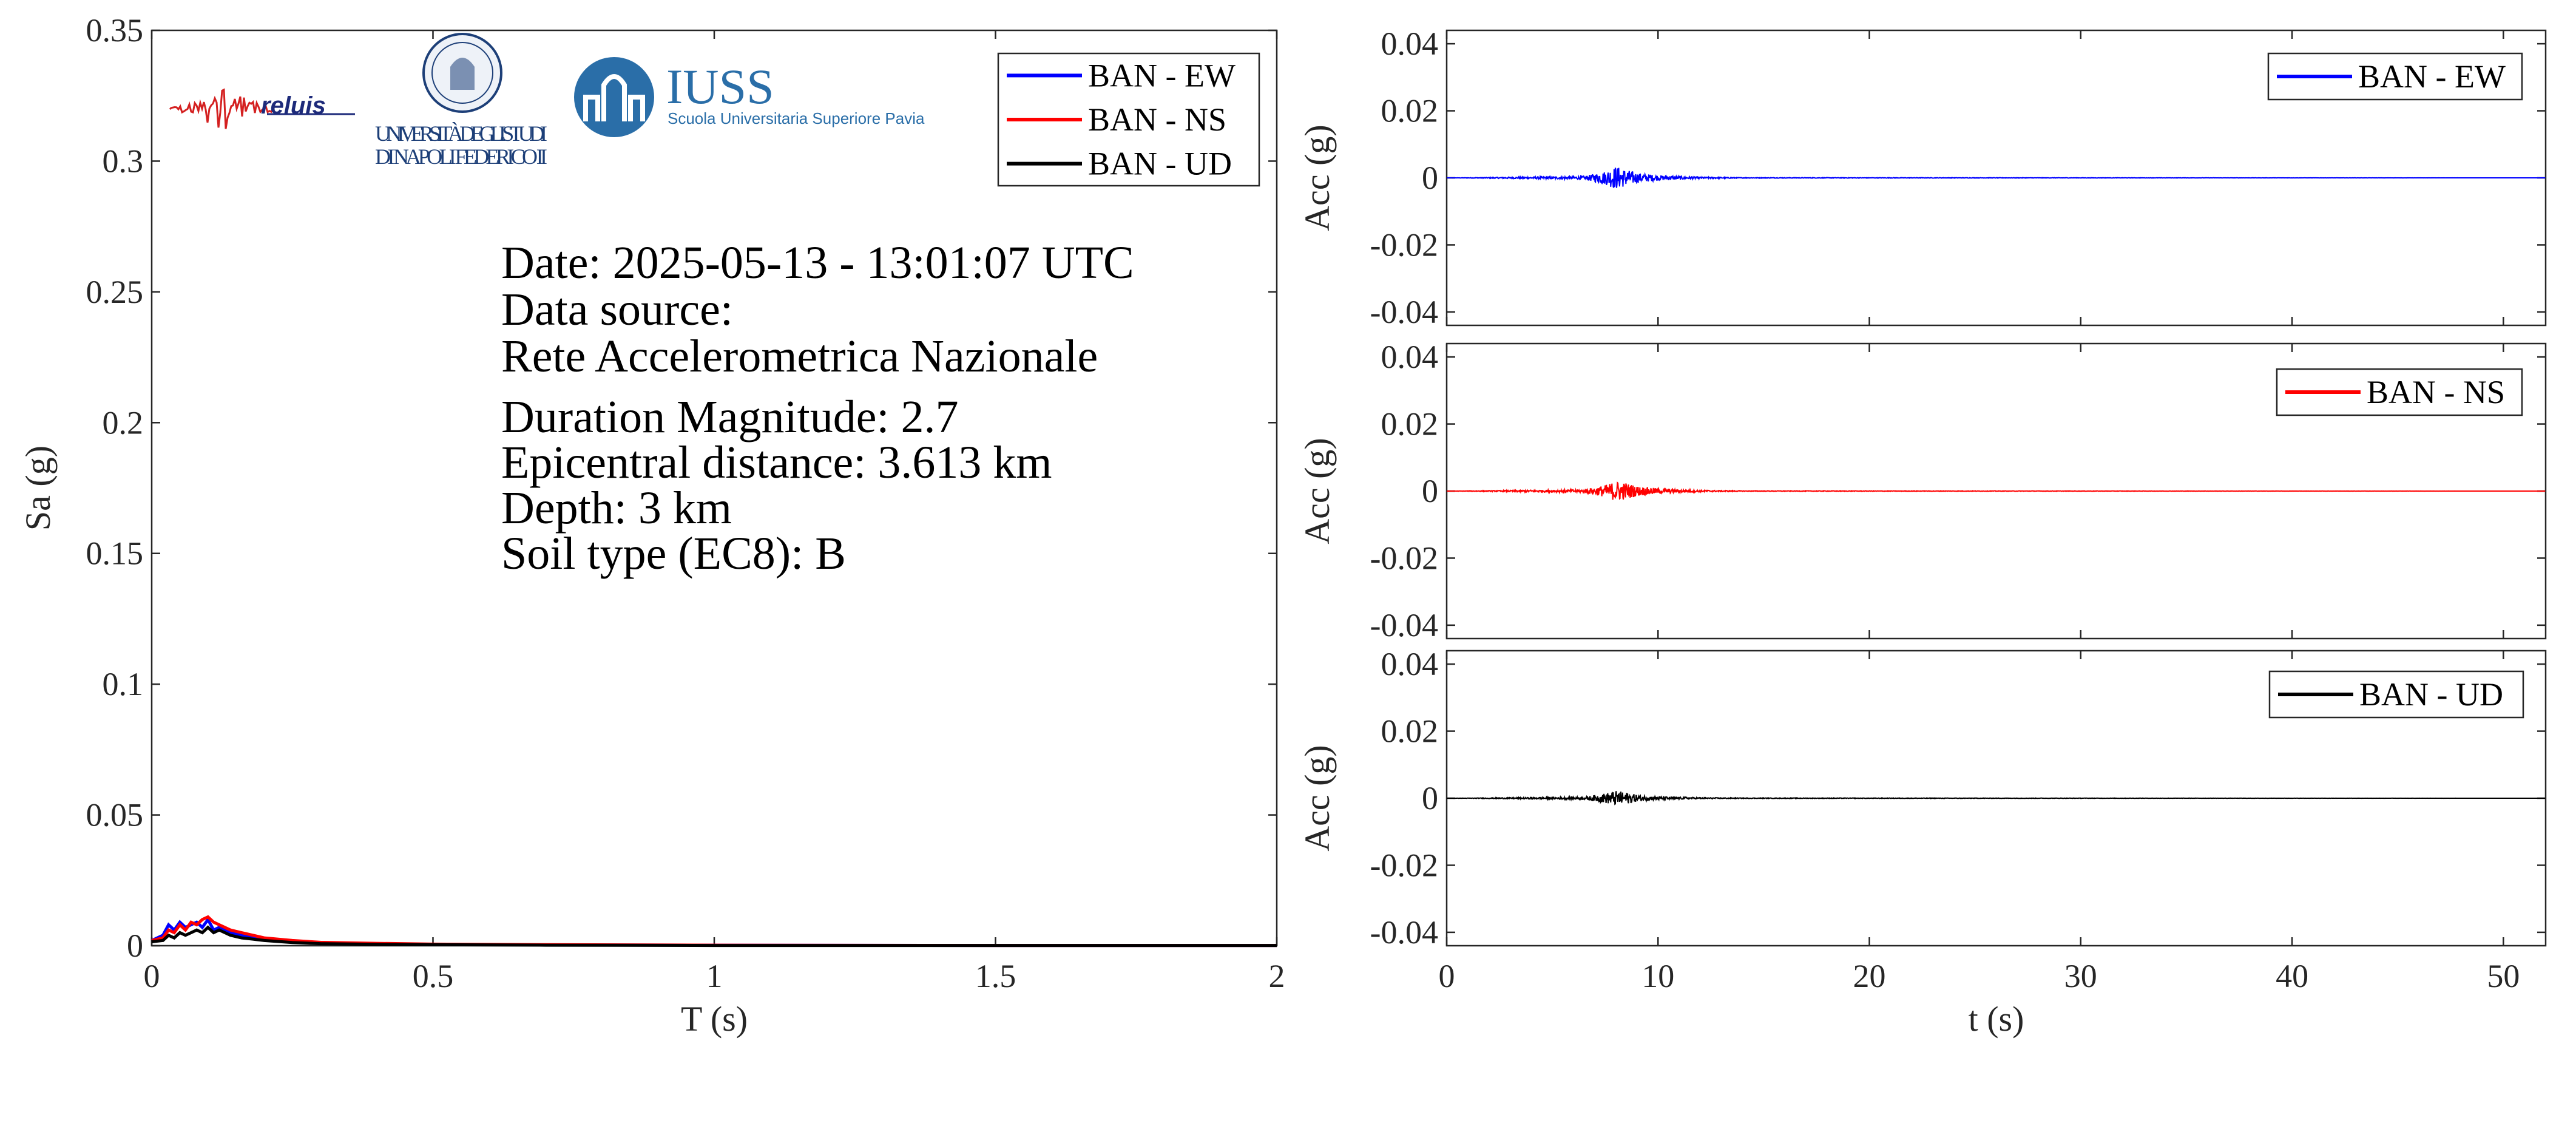  What do you see at coordinates (1657, 976) in the screenshot?
I see `x-tick-label: 10` at bounding box center [1657, 976].